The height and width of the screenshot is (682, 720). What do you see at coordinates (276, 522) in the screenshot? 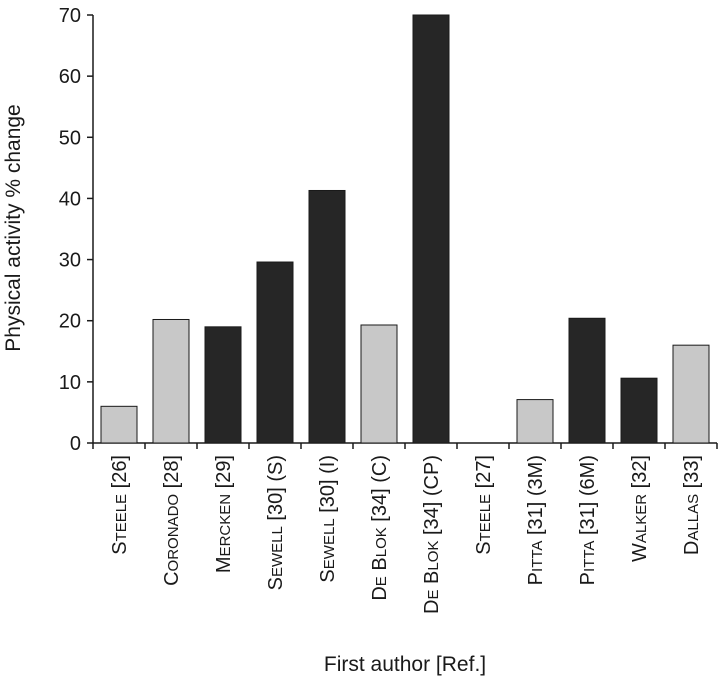
I see `x-tick-label: SEWELL [30] (S)` at bounding box center [276, 522].